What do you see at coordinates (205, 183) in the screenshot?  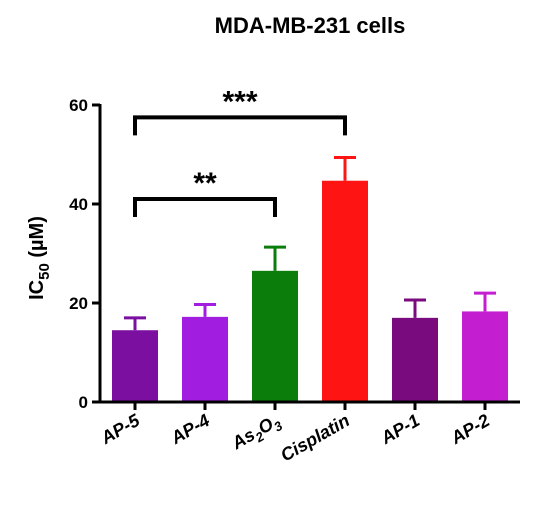 I see `significance-label: **` at bounding box center [205, 183].